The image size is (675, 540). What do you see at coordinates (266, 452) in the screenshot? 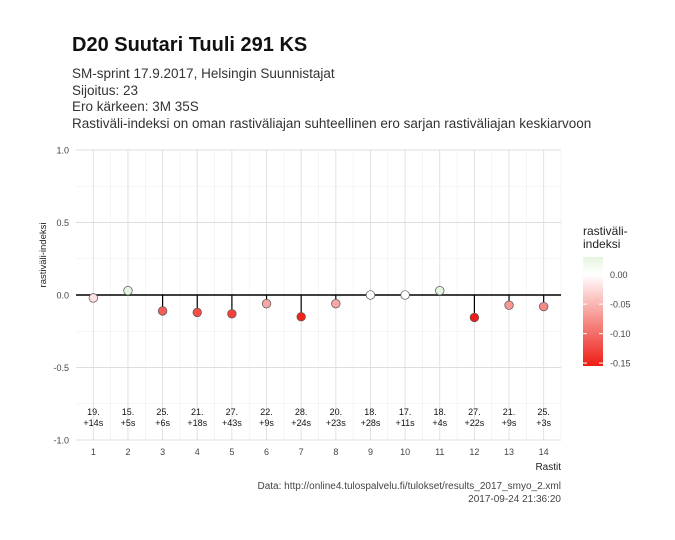
I see `x-tick-label: 6` at bounding box center [266, 452].